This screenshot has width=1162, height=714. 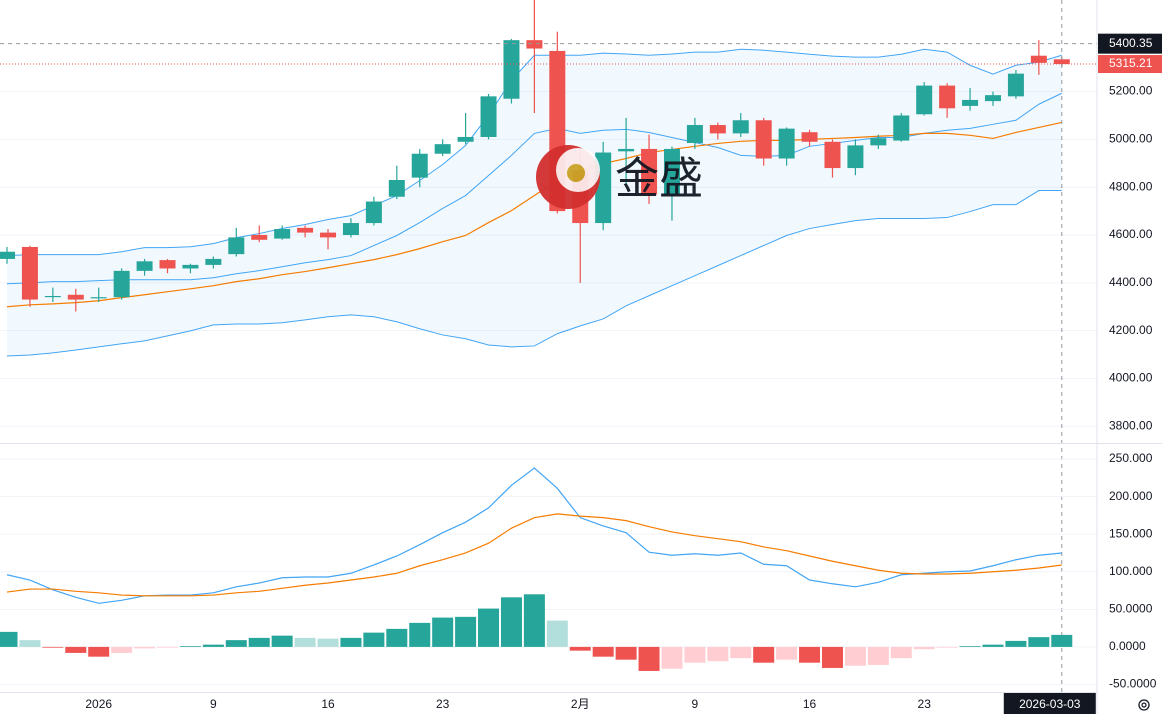 I want to click on watermark-logo: 金盛, so click(x=619, y=177).